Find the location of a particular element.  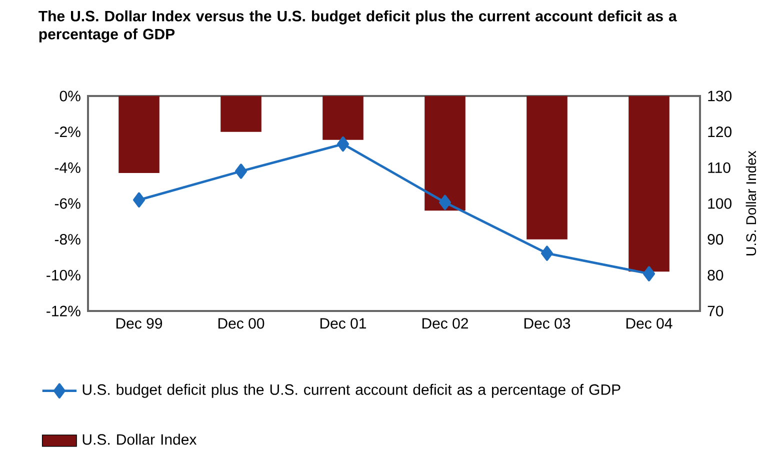

legend-label: U.S. Dollar Index is located at coordinates (139, 439).